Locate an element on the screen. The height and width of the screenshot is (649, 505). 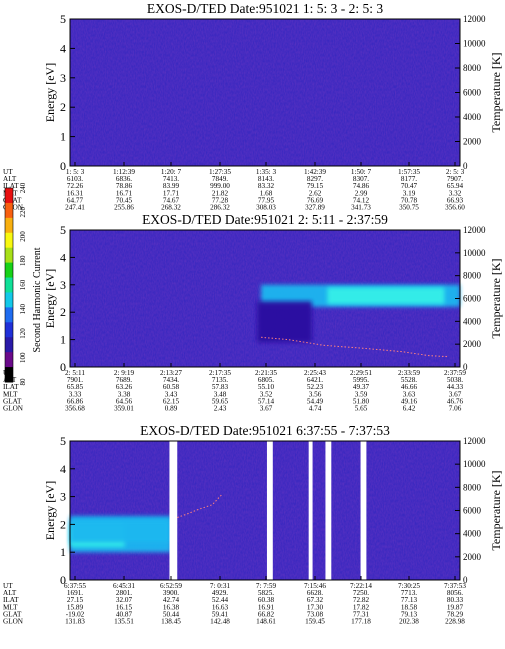
panel-title: EXOS-D/TED Date:951021 2: 5:11 - 2:37:59 is located at coordinates (265, 219).